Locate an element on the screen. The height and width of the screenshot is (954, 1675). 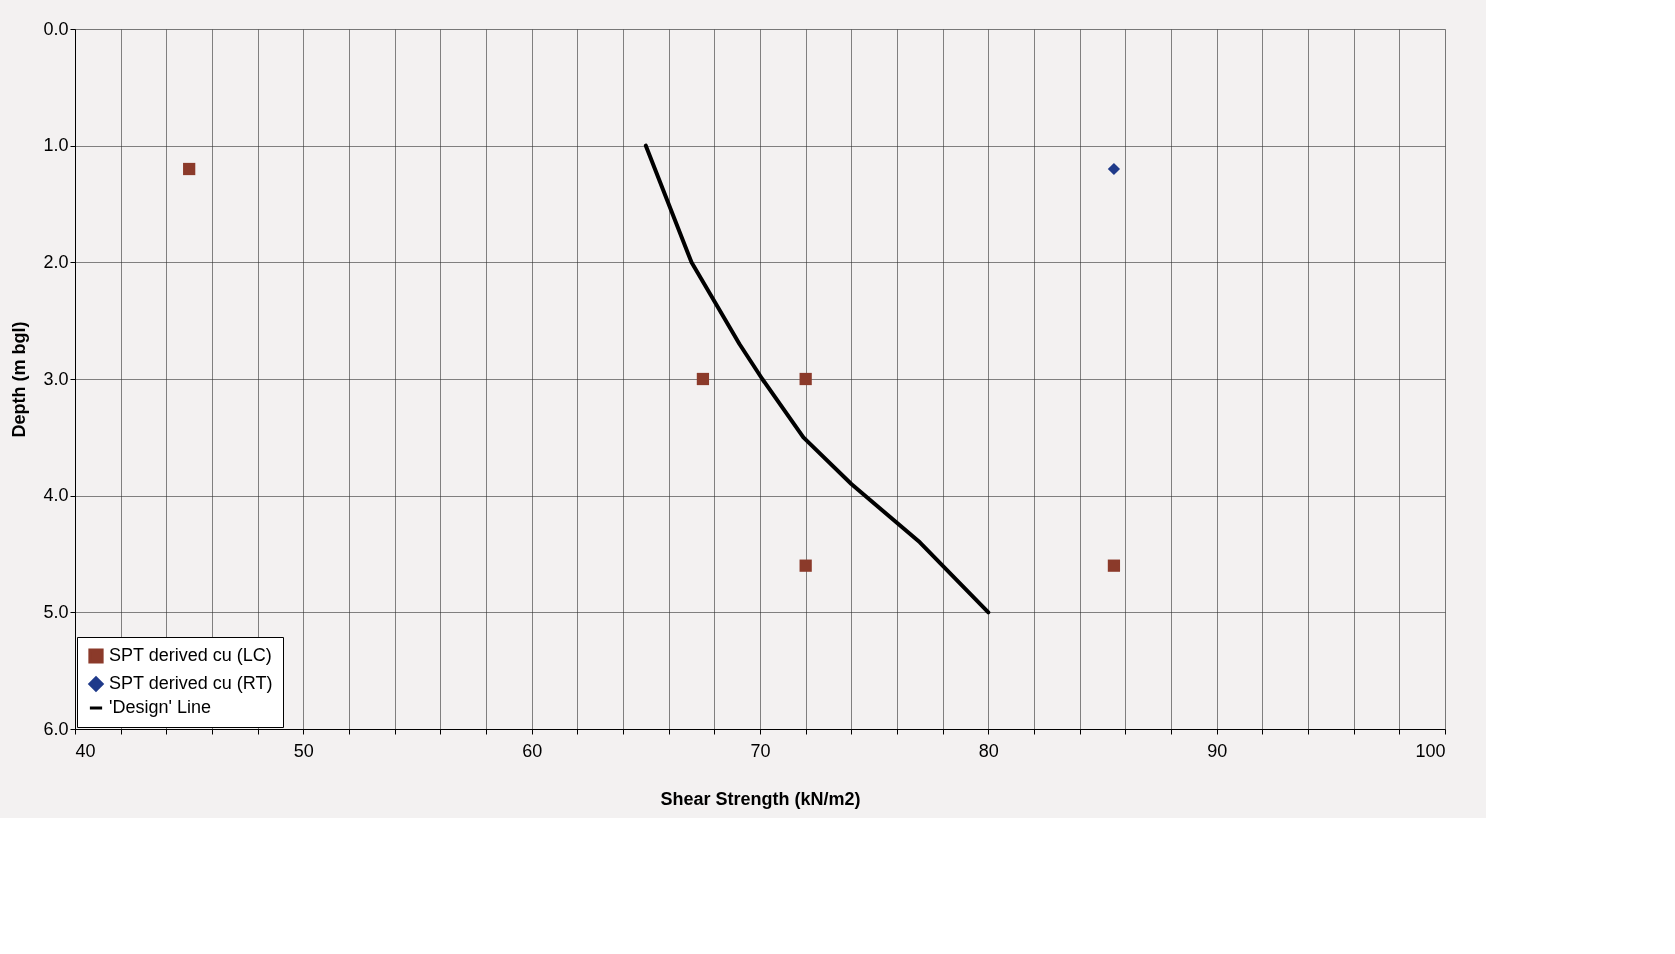
legend-label: SPT derived cu (LC) is located at coordinates (190, 655).